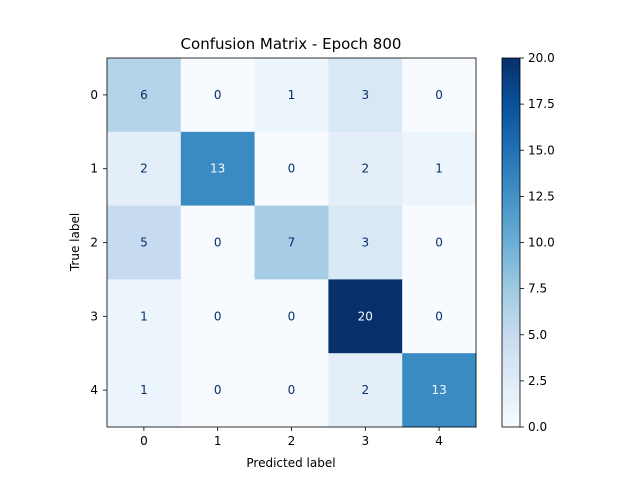  Describe the element at coordinates (94, 316) in the screenshot. I see `y-tick-label: 3` at that location.